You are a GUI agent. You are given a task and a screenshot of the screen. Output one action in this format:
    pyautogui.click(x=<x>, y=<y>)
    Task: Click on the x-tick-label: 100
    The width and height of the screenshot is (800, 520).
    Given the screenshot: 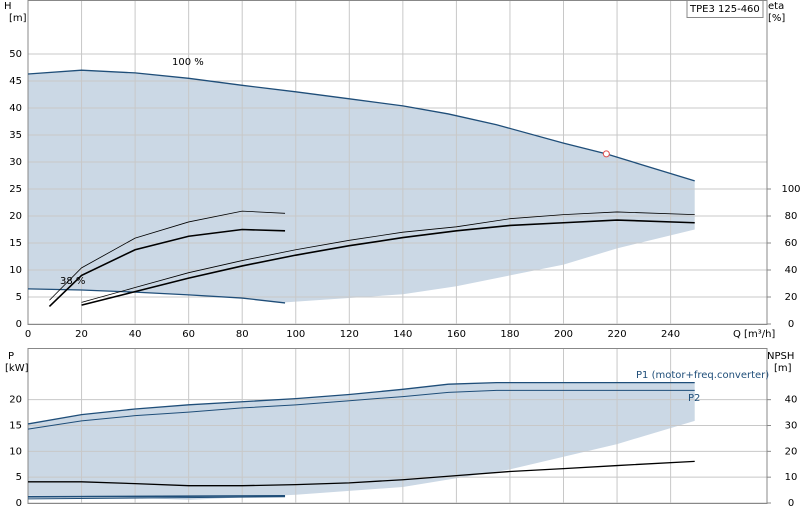 What is the action you would take?
    pyautogui.click(x=295, y=334)
    